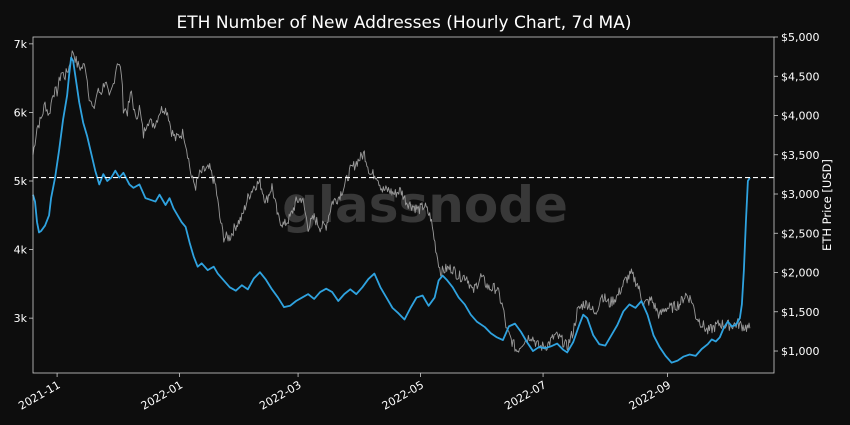  Describe the element at coordinates (800, 351) in the screenshot. I see `right-tick-label: $1,000` at that location.